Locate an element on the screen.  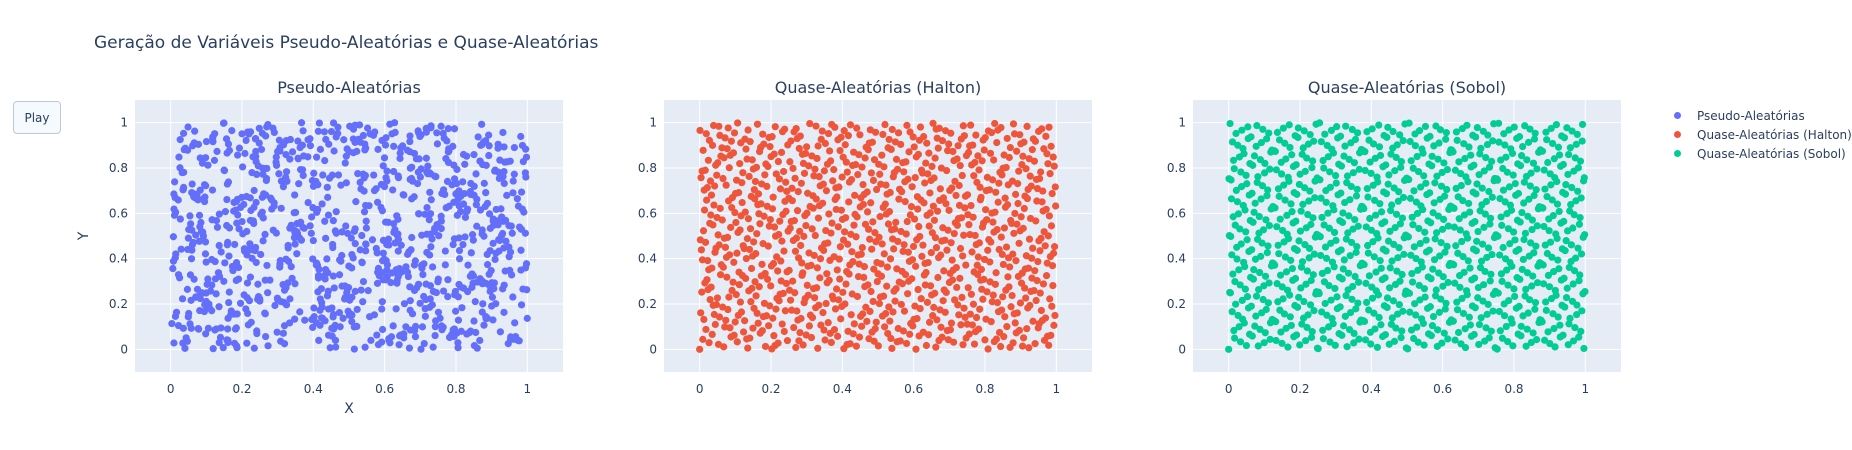
legend-item-sobol: Quase-Aleatórias (Sobol) is located at coordinates (1760, 153).